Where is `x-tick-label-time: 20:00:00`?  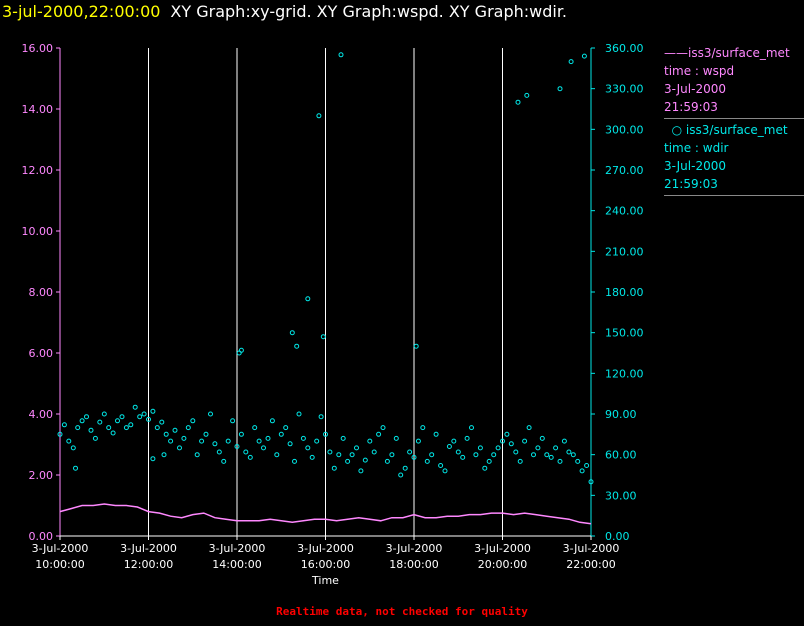
x-tick-label-time: 20:00:00 is located at coordinates (502, 564).